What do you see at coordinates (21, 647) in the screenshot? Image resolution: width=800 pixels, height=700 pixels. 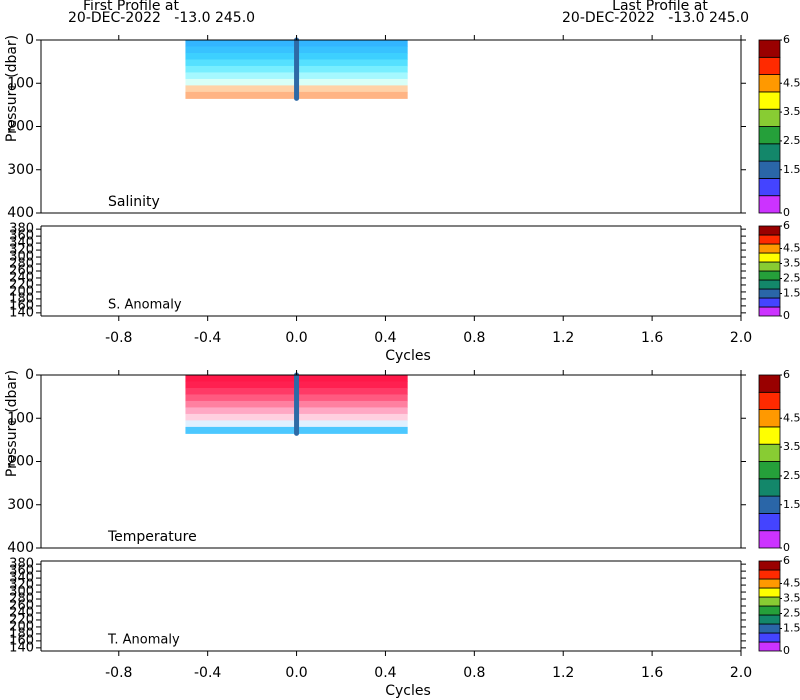 I see `y-tick-label: 140` at bounding box center [21, 647].